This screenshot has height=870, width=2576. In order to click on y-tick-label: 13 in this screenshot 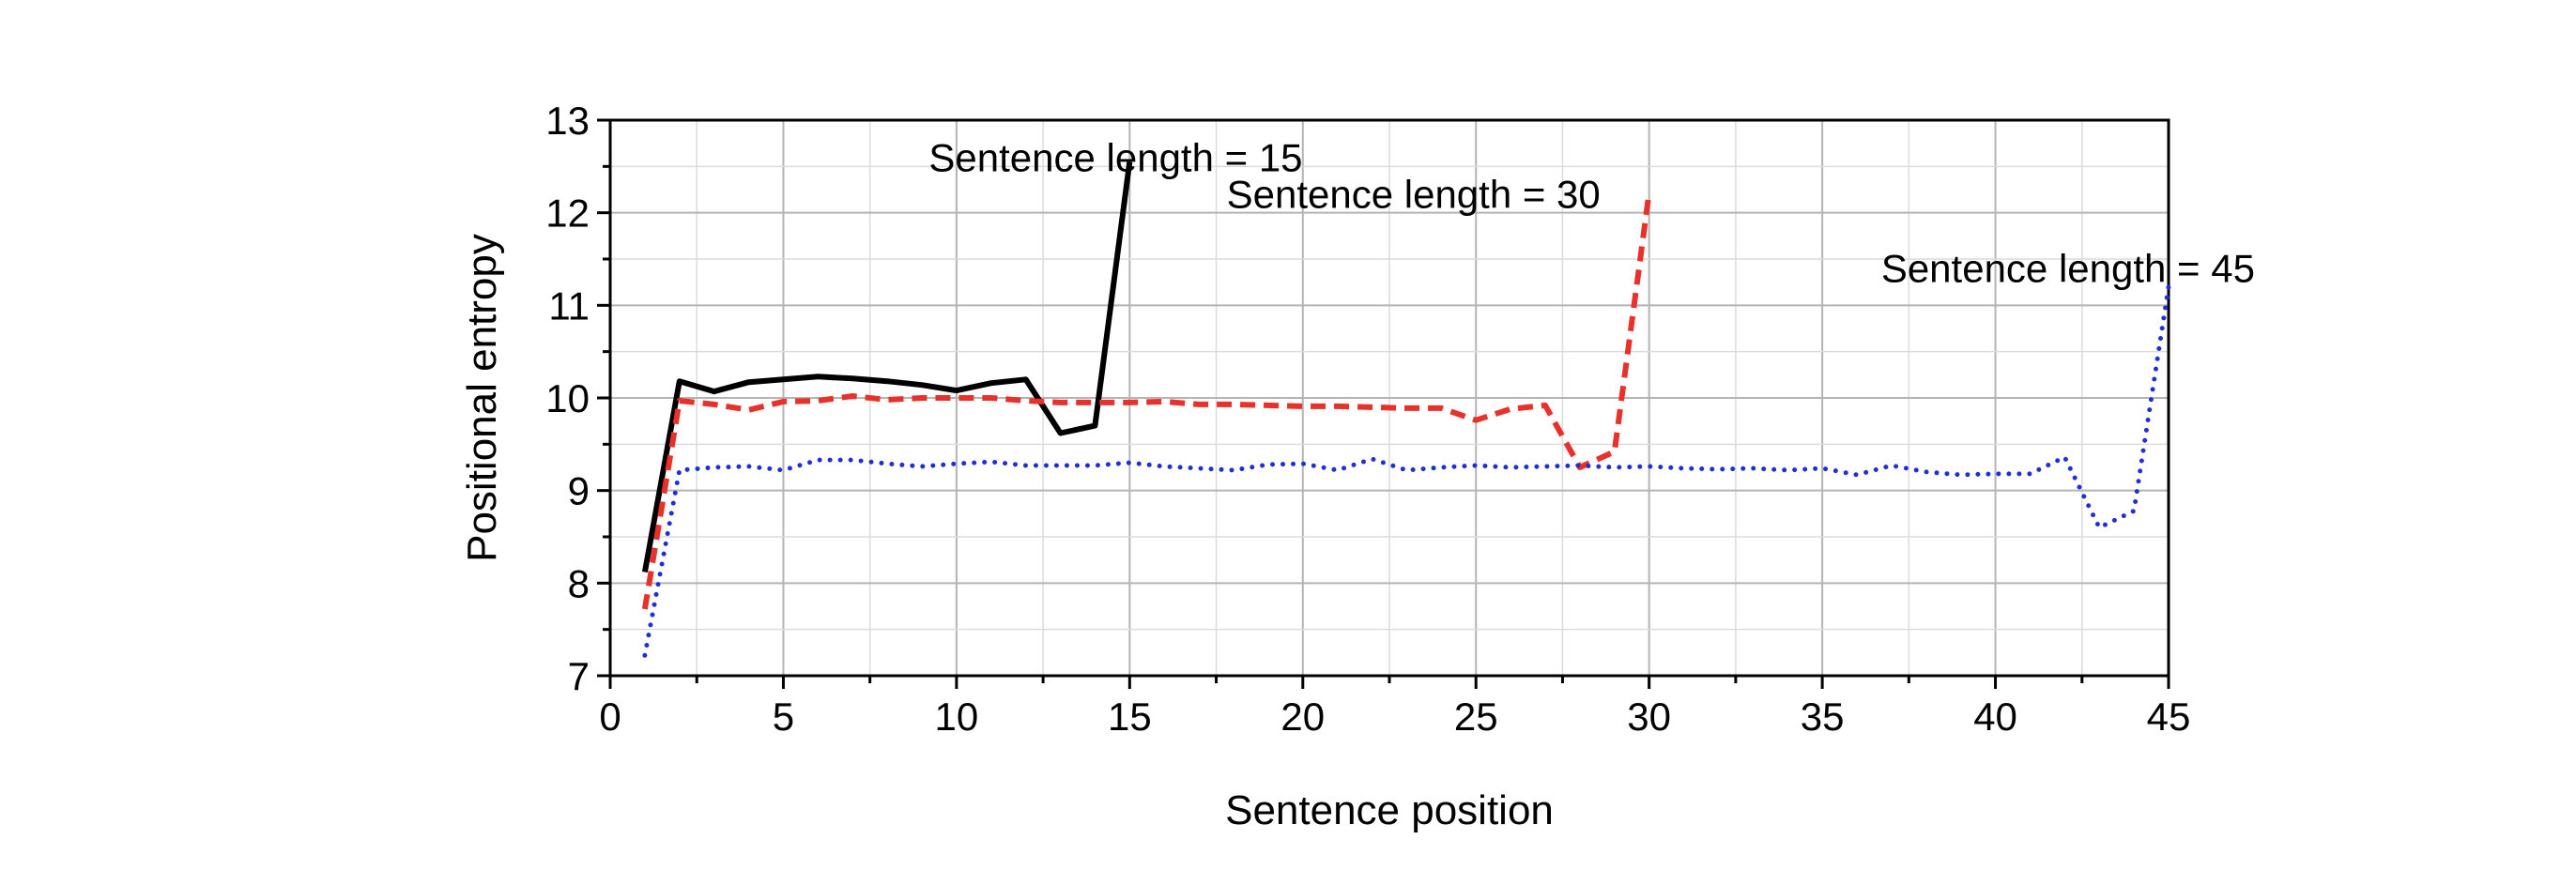, I will do `click(567, 121)`.